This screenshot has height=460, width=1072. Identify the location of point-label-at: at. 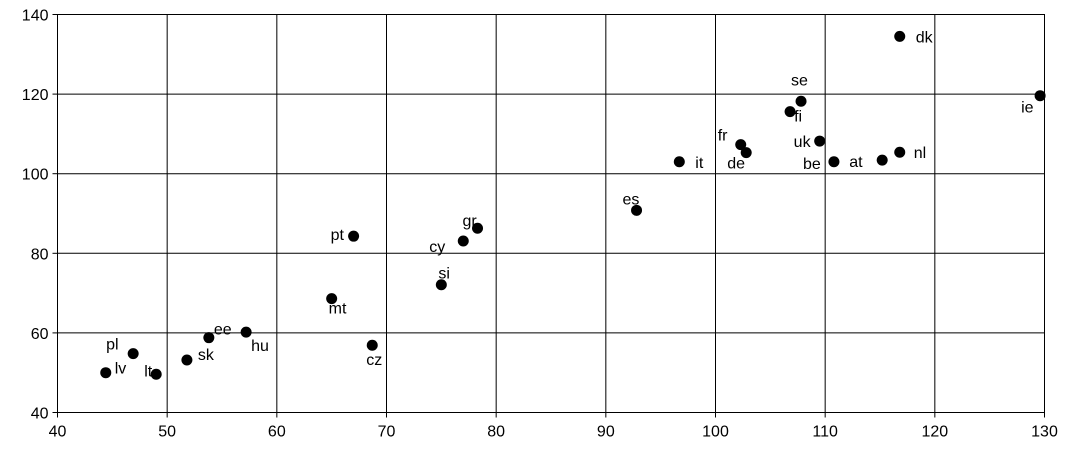
(856, 162).